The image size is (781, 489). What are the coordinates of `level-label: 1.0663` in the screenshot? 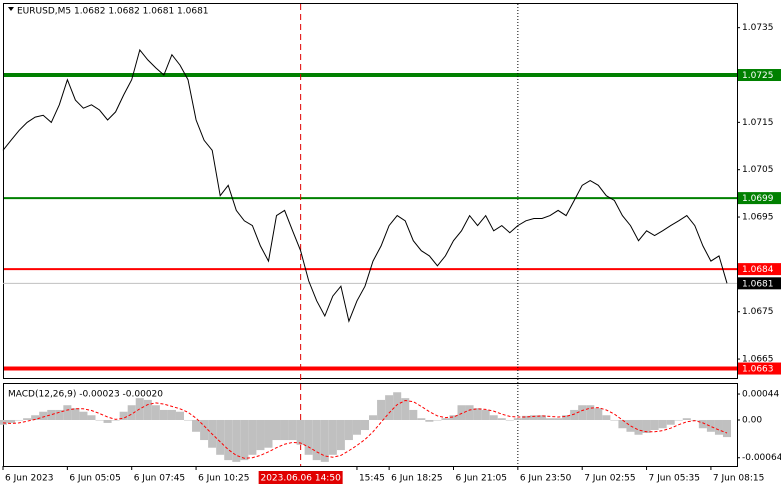 It's located at (758, 370).